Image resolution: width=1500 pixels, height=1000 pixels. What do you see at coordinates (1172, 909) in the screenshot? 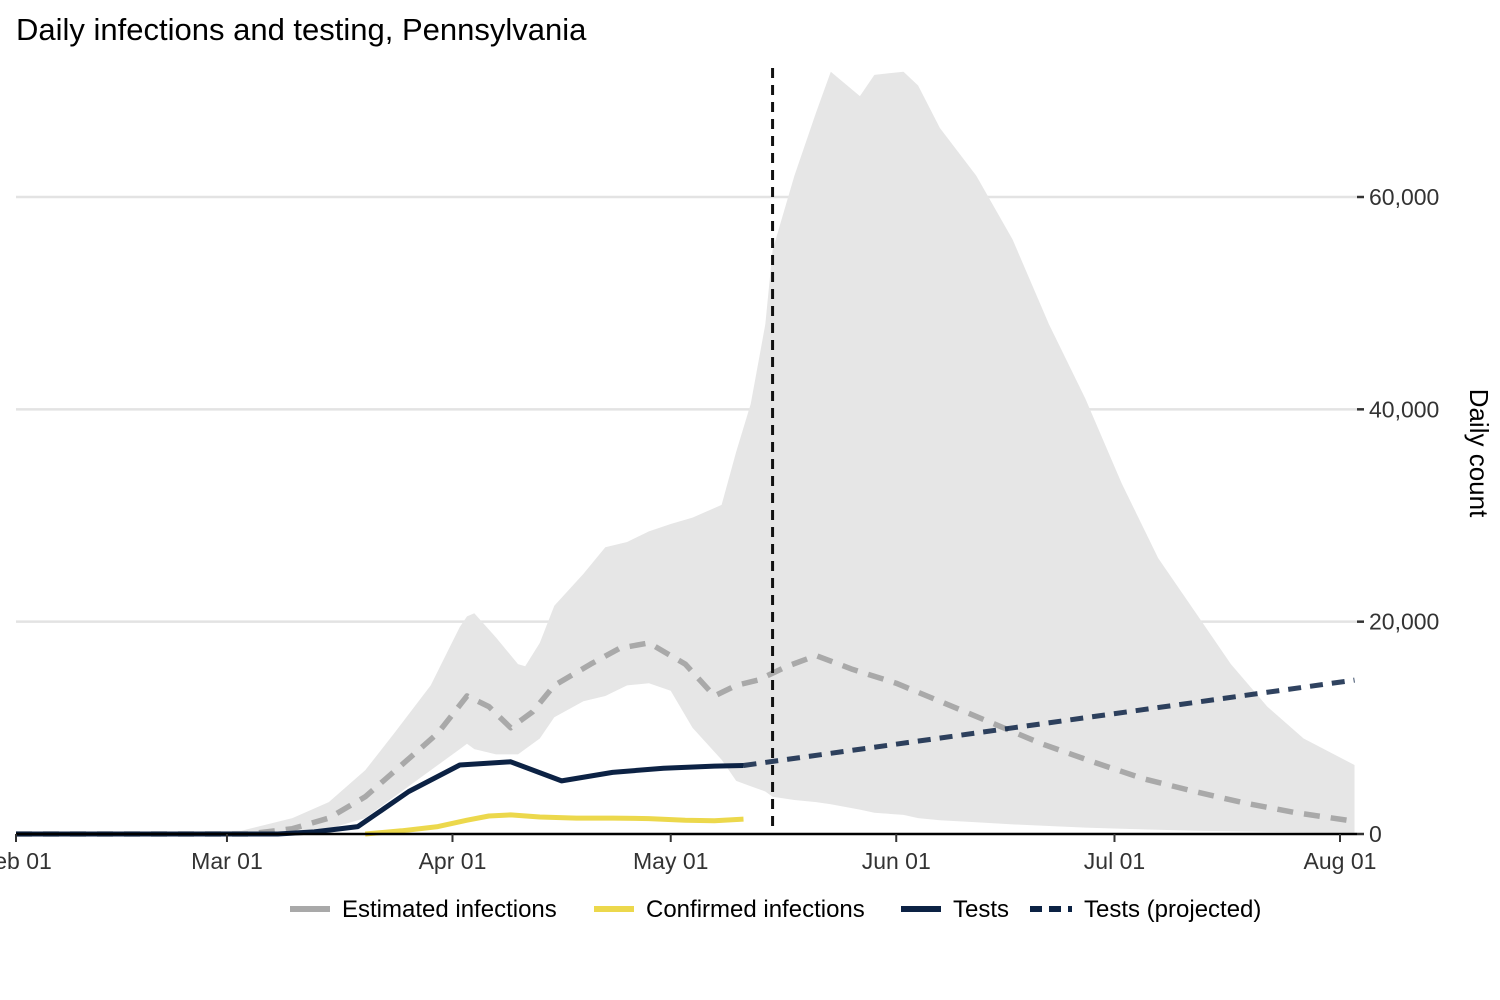
I see `legend-label: Tests (projected)` at bounding box center [1172, 909].